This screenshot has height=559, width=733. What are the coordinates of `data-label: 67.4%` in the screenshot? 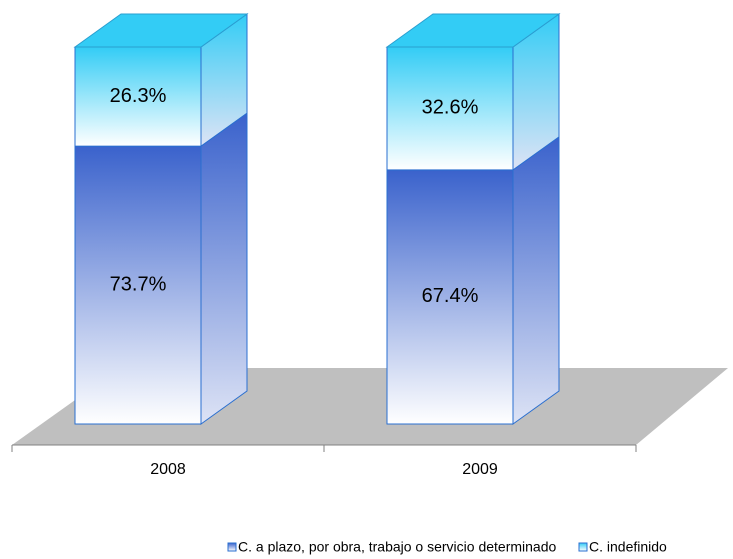 It's located at (450, 296).